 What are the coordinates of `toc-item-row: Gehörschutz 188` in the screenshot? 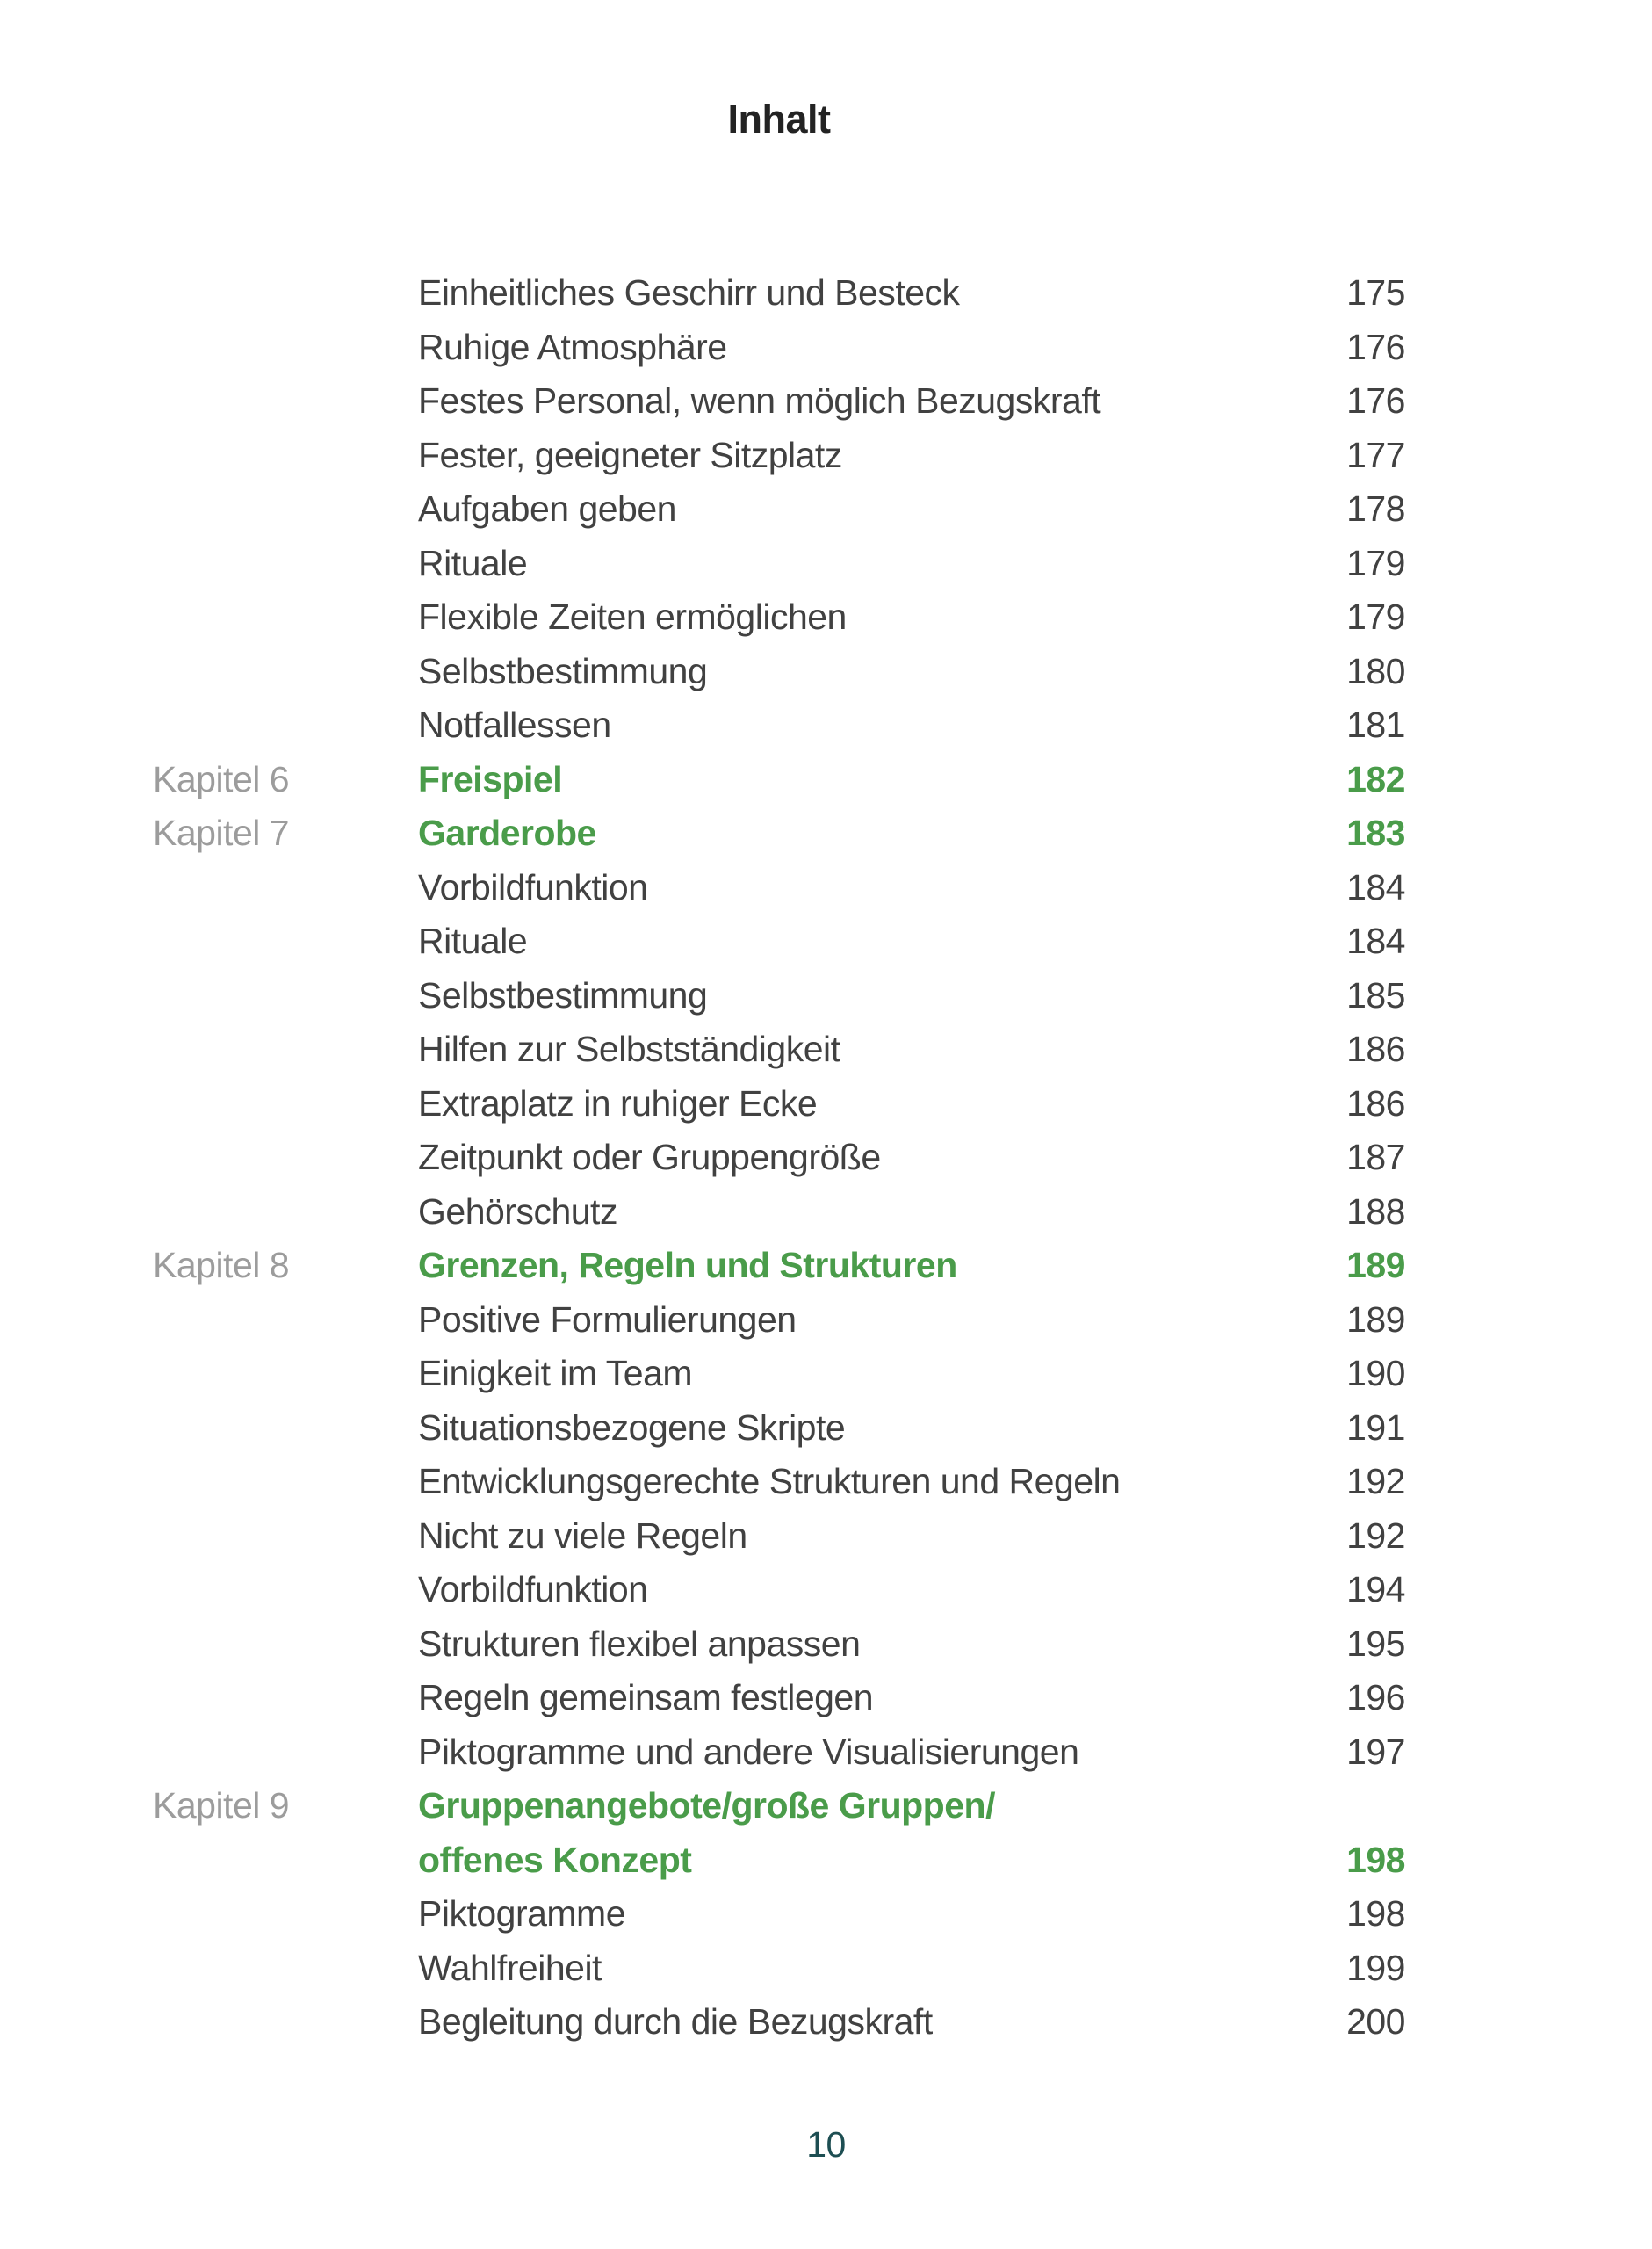 It's located at (779, 1212).